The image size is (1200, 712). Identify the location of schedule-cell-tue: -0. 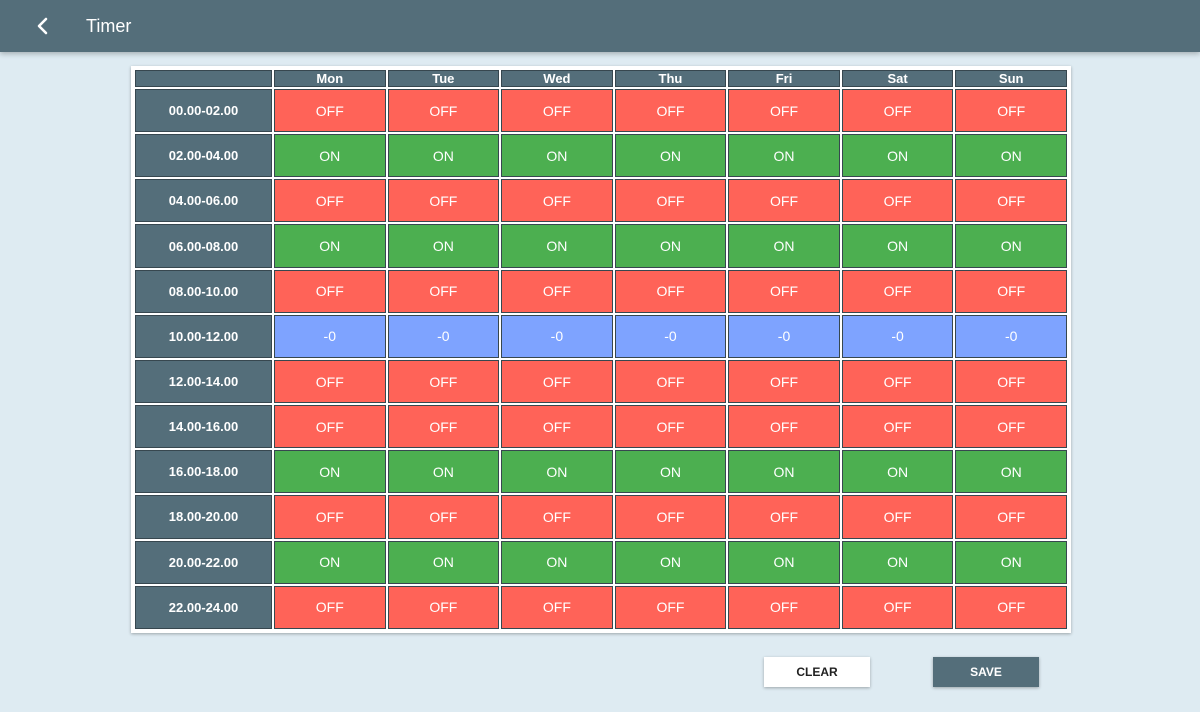
(443, 336).